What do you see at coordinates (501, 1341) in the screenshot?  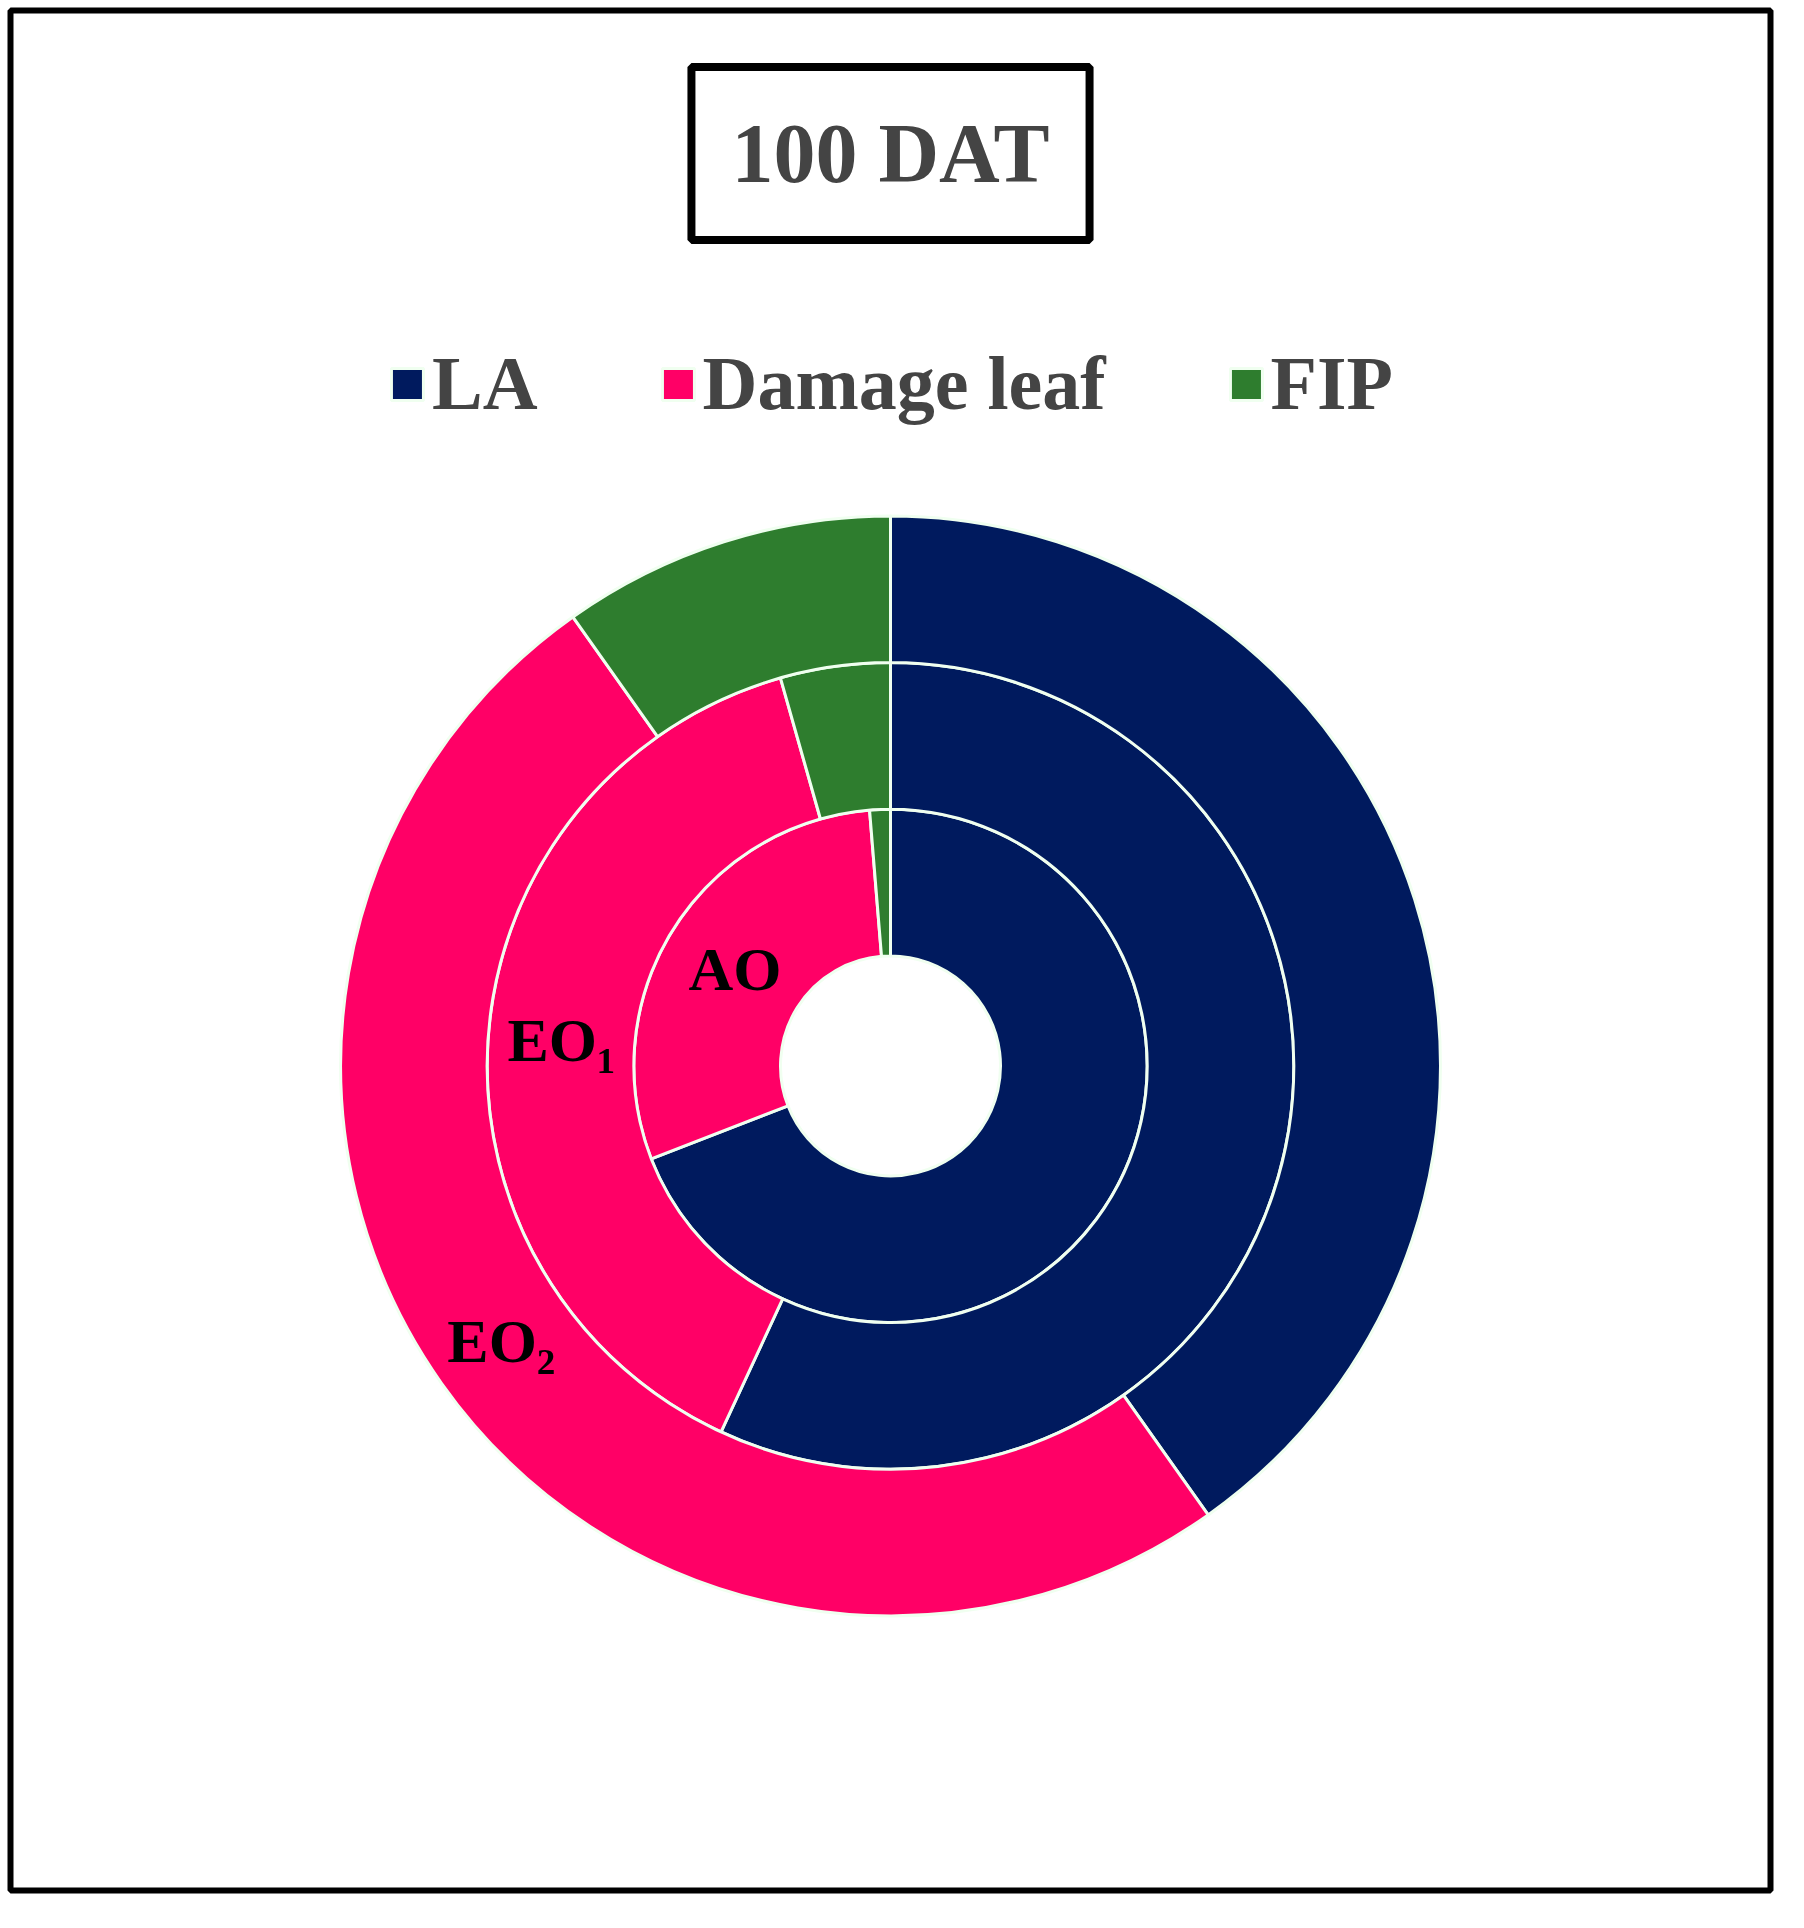 I see `slice-label: EO₂` at bounding box center [501, 1341].